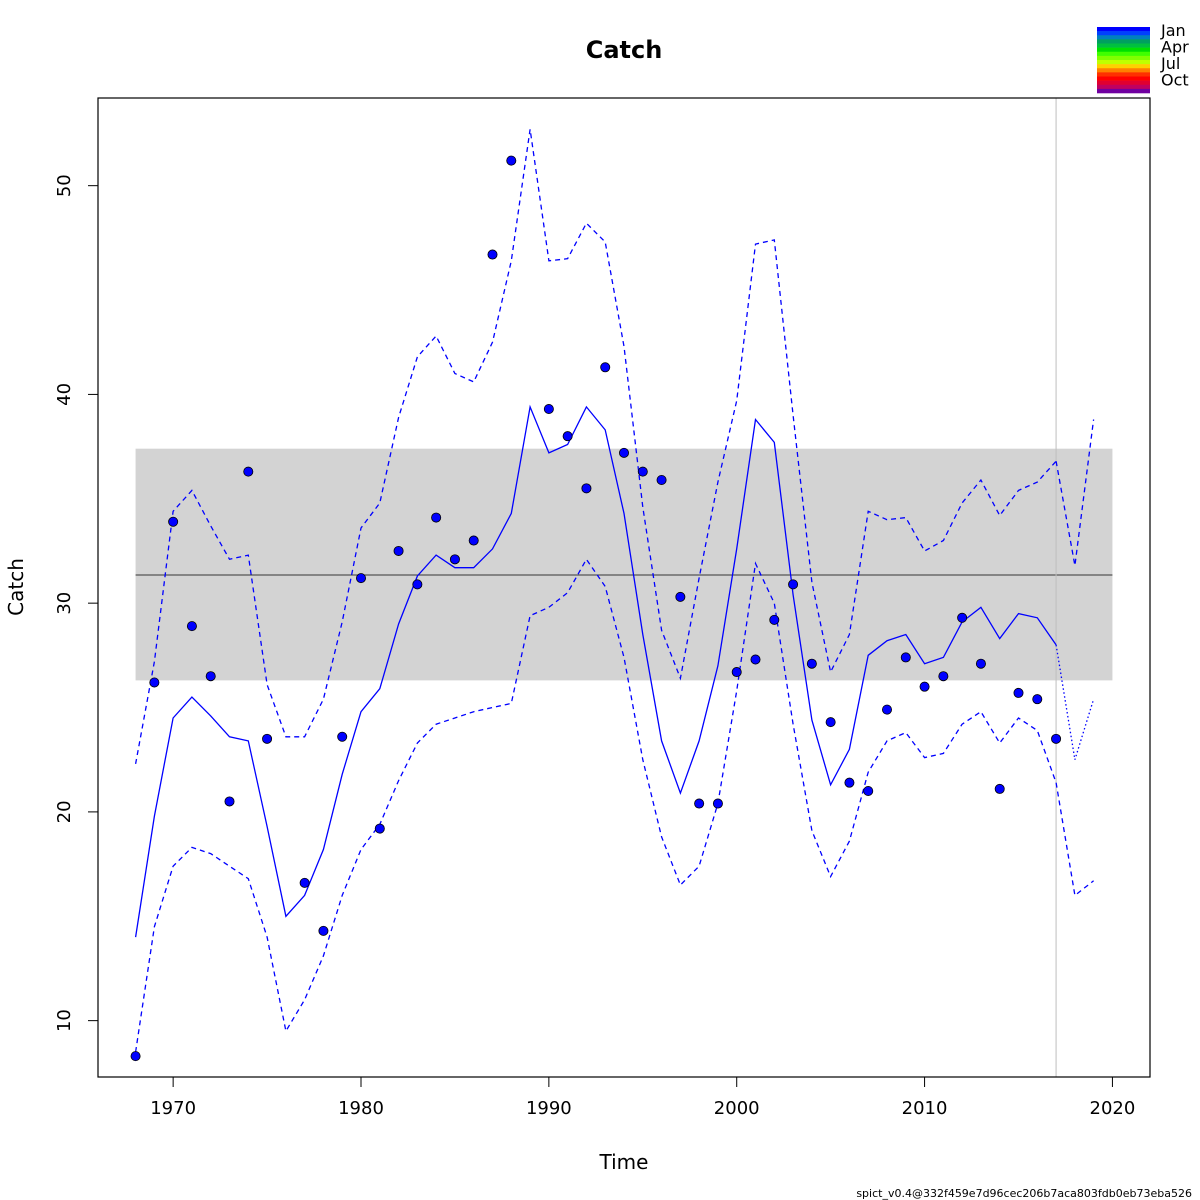  What do you see at coordinates (1175, 47) in the screenshot?
I see `legend-label-apr: Apr` at bounding box center [1175, 47].